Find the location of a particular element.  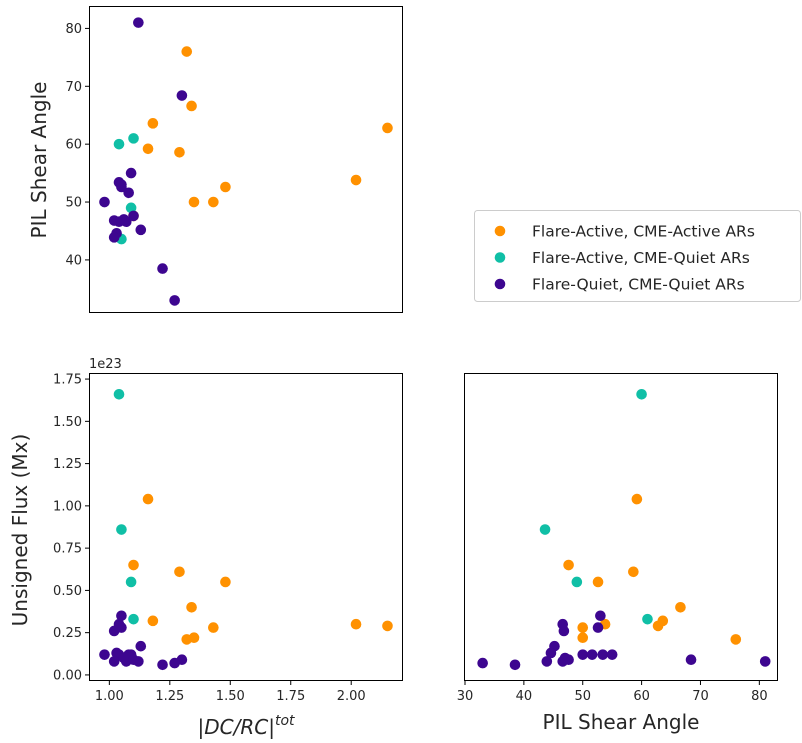

legend-label: Flare-Active, CME-Quiet ARs is located at coordinates (641, 258).